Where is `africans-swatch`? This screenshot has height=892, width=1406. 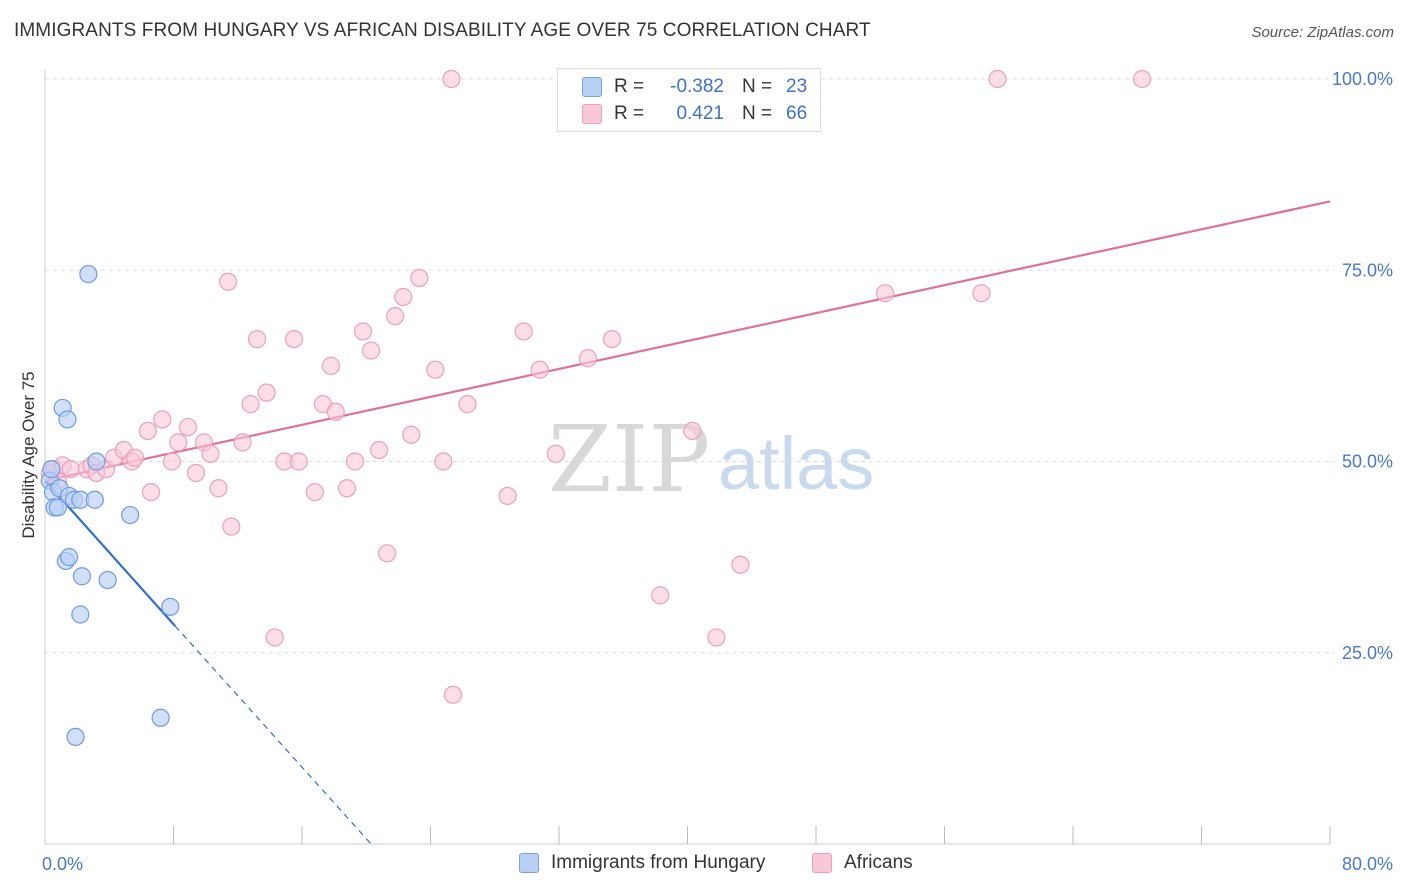
africans-swatch is located at coordinates (592, 114).